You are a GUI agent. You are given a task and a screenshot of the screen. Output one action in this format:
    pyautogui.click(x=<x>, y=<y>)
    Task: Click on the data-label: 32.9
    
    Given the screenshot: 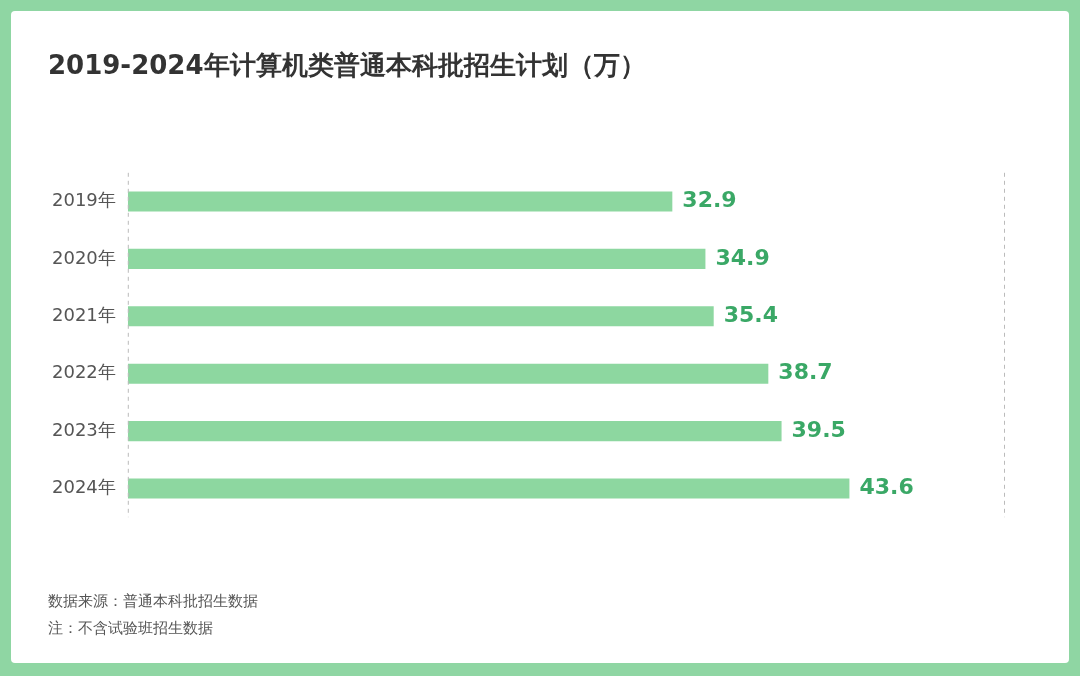 What is the action you would take?
    pyautogui.click(x=709, y=200)
    